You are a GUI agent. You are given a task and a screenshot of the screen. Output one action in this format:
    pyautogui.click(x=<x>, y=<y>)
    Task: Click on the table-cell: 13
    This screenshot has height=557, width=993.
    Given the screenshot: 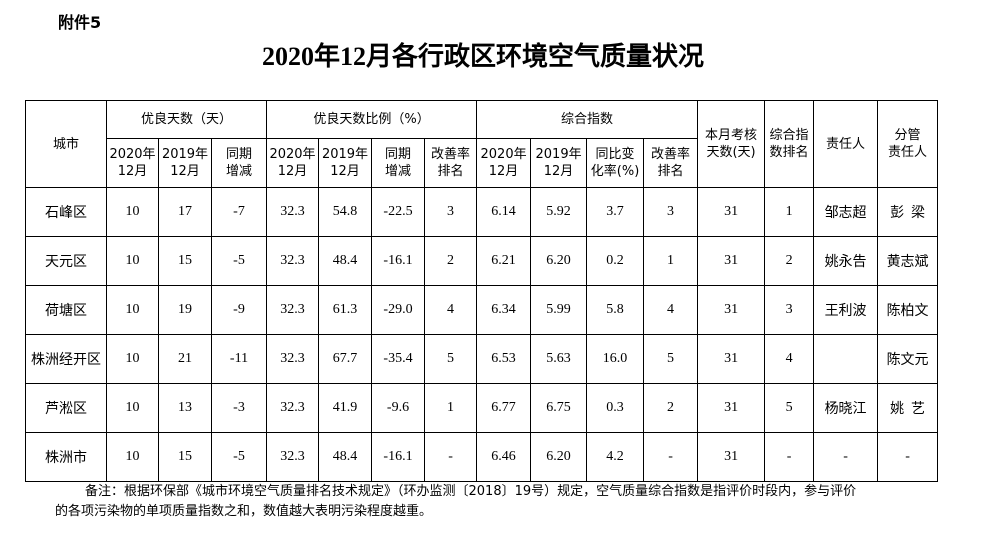 What is the action you would take?
    pyautogui.click(x=185, y=408)
    